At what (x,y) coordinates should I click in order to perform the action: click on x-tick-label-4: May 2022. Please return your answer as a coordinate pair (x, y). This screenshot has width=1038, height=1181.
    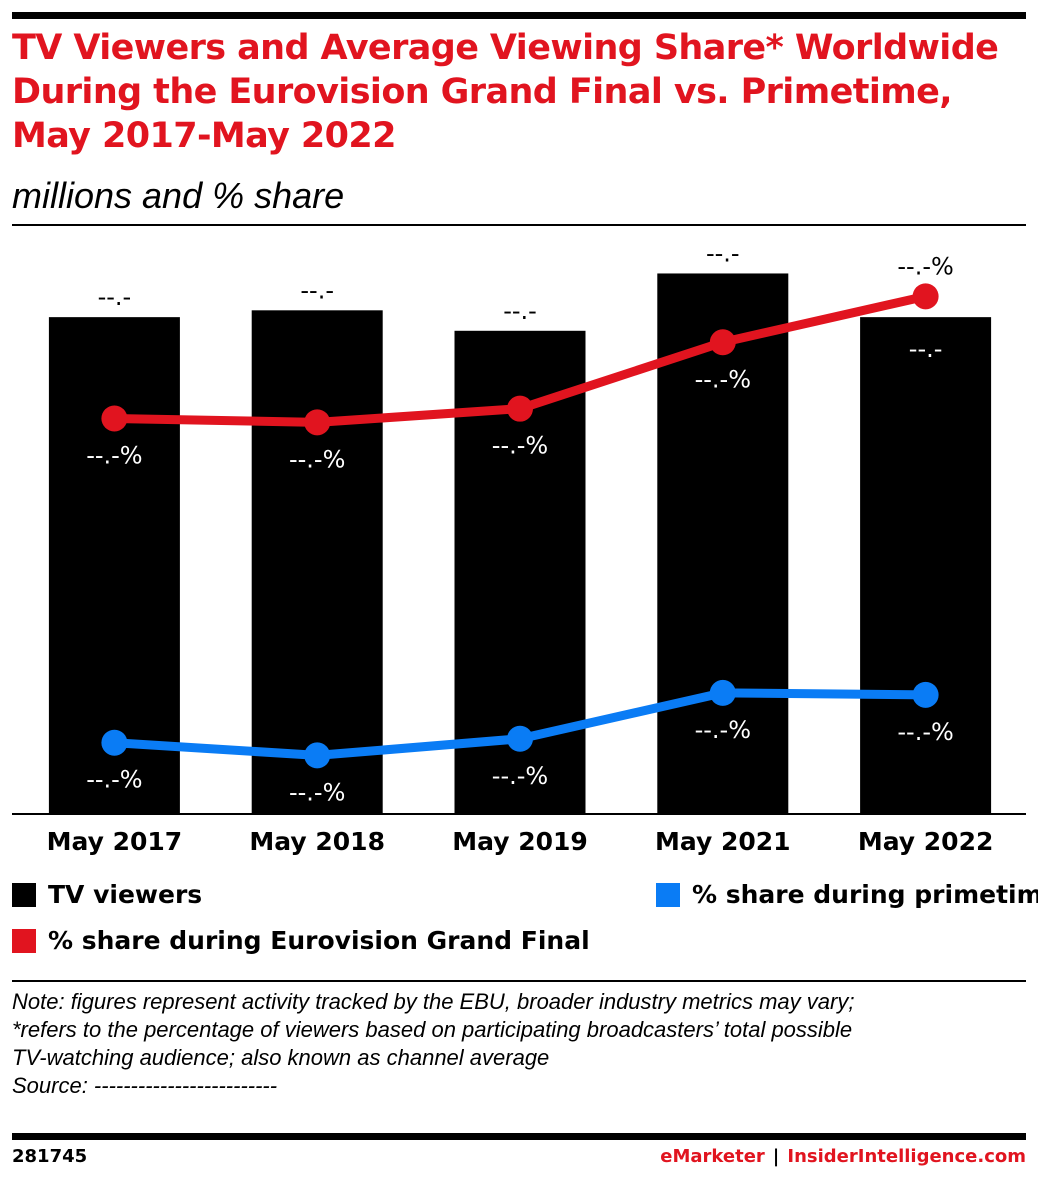
    Looking at the image, I should click on (926, 841).